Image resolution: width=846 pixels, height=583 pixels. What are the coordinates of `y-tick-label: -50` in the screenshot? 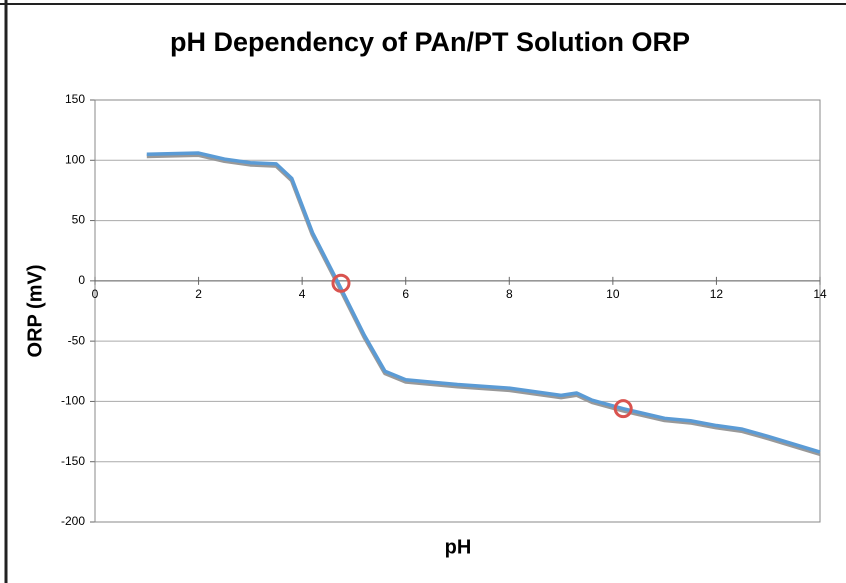 It's located at (77, 340).